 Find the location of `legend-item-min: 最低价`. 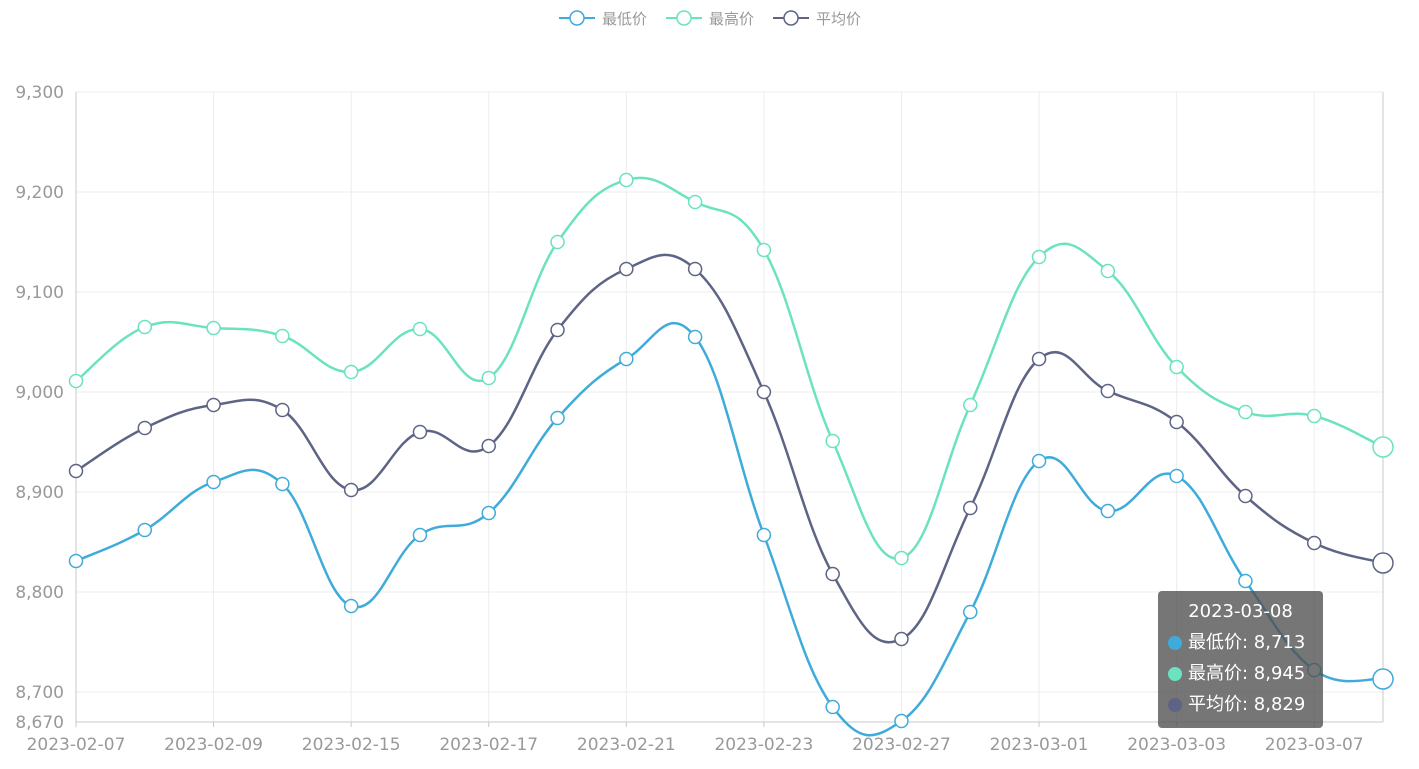

legend-item-min: 最低价 is located at coordinates (602, 18).